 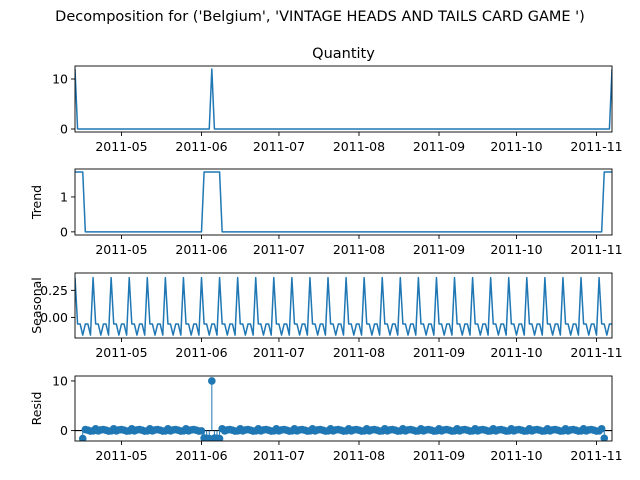 What do you see at coordinates (64, 196) in the screenshot?
I see `y-tick-label: 1` at bounding box center [64, 196].